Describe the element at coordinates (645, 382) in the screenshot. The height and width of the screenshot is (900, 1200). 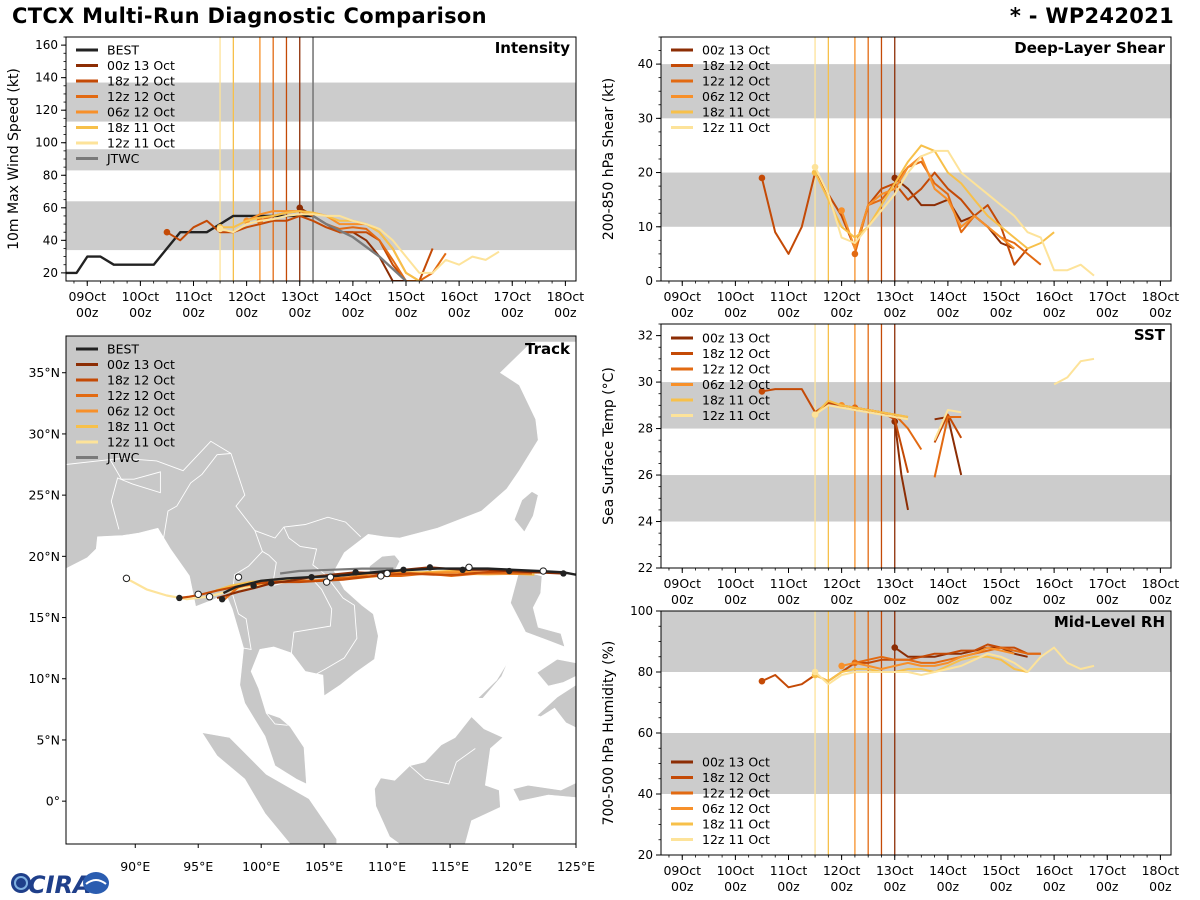
I see `y-tick-label: 30` at that location.